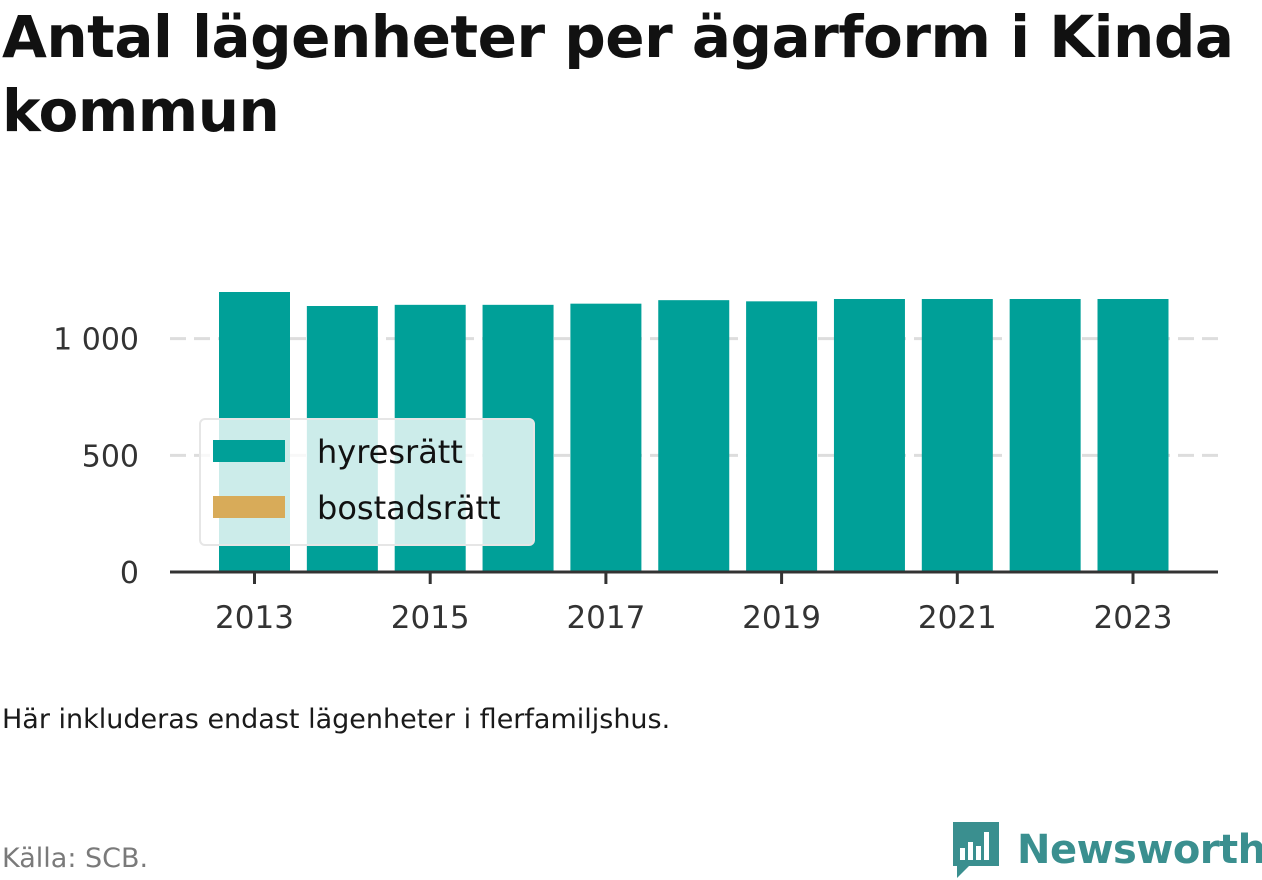  I want to click on newsworthy-logo-icon, so click(976, 850).